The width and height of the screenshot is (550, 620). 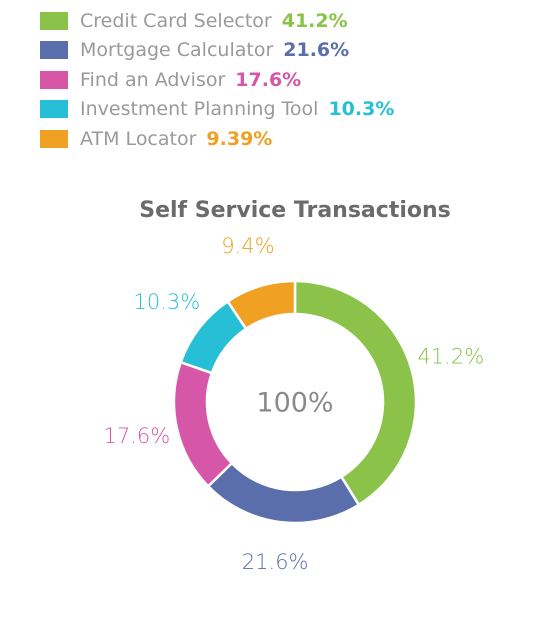 What do you see at coordinates (355, 393) in the screenshot?
I see `slice-credit-card-selector` at bounding box center [355, 393].